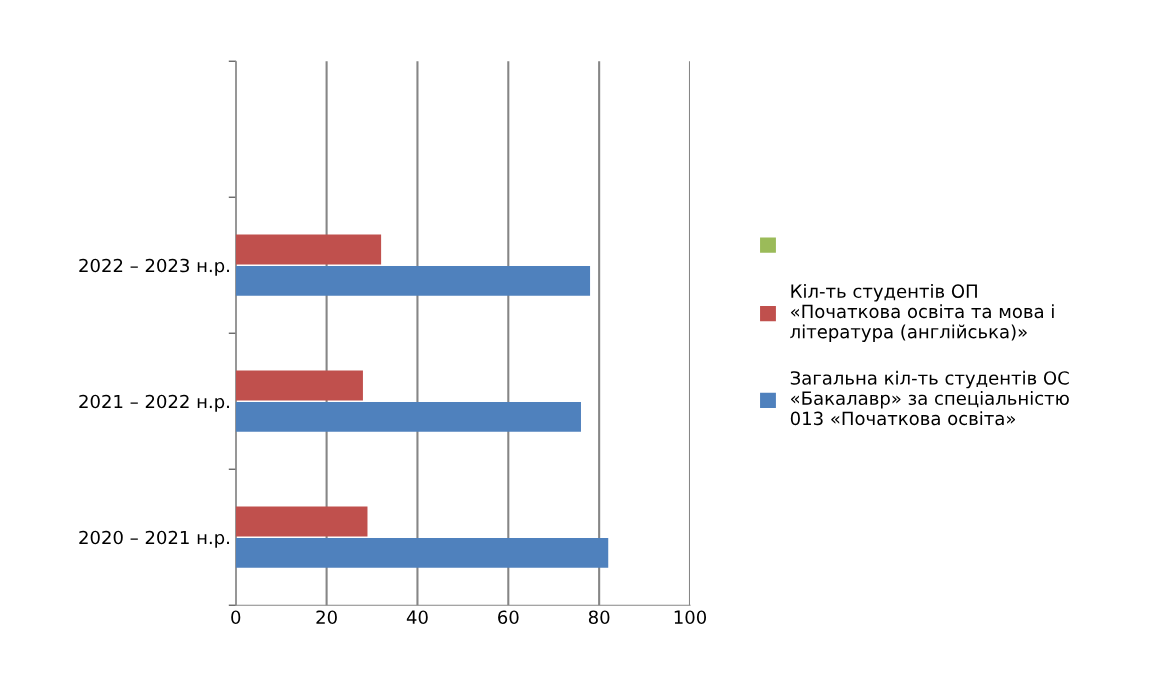 The width and height of the screenshot is (1150, 680). I want to click on x-tick-label: 60, so click(508, 617).